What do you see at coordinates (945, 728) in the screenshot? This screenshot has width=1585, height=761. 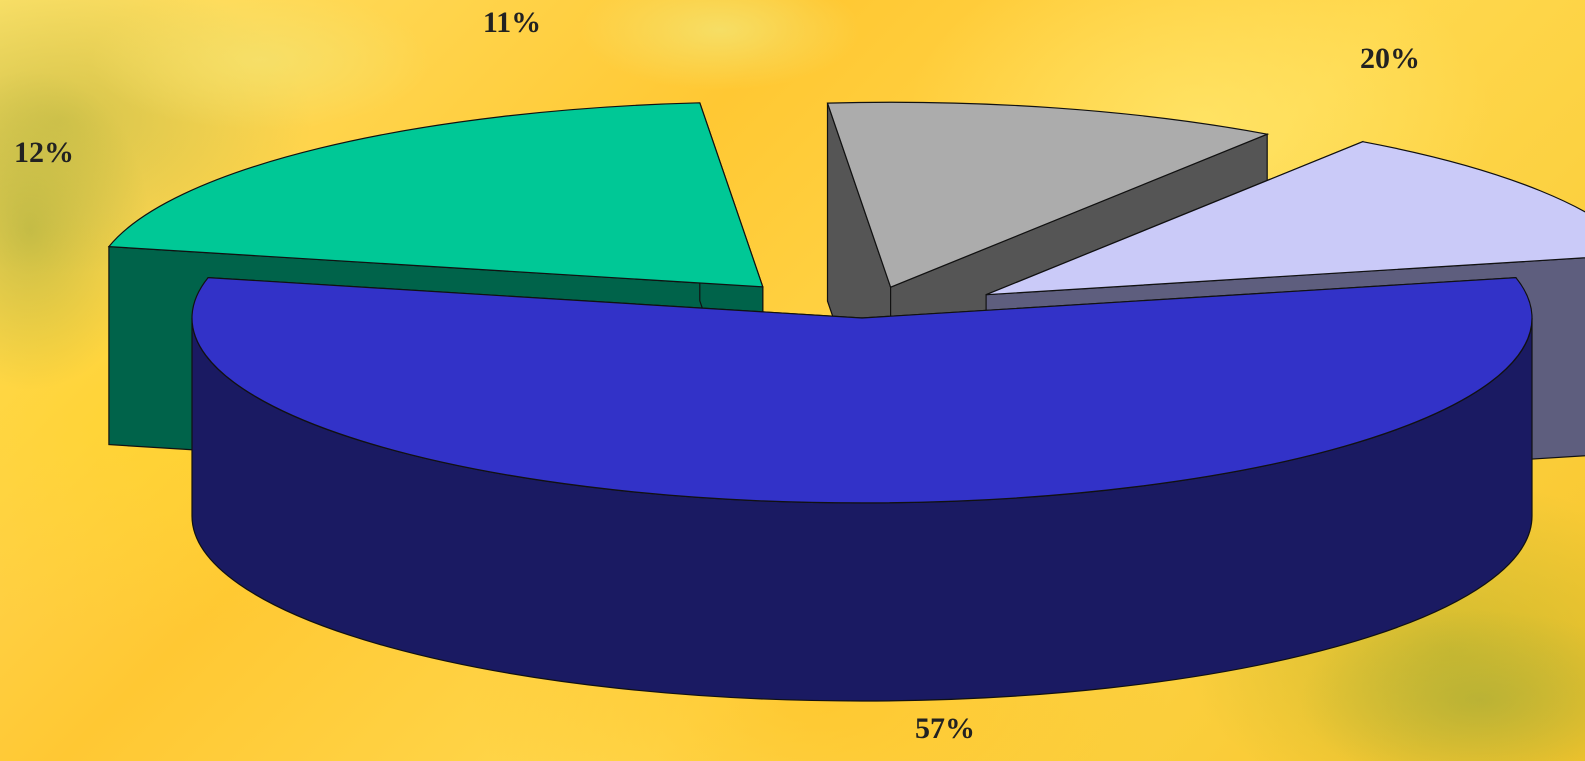 I see `data-label-share-57: 57%` at bounding box center [945, 728].